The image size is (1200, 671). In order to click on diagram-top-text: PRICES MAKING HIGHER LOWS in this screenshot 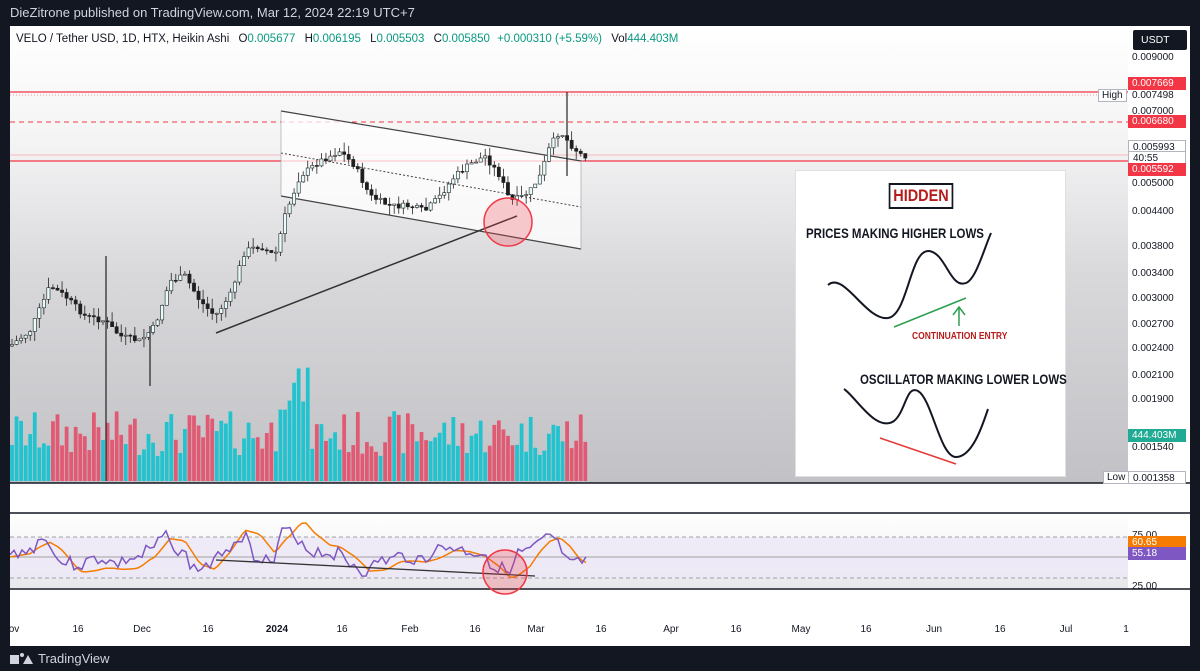, I will do `click(895, 233)`.